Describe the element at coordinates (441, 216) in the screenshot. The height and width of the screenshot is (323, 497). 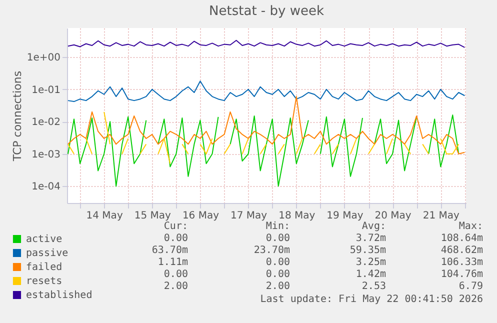
I see `x-tick-label: 21 May` at that location.